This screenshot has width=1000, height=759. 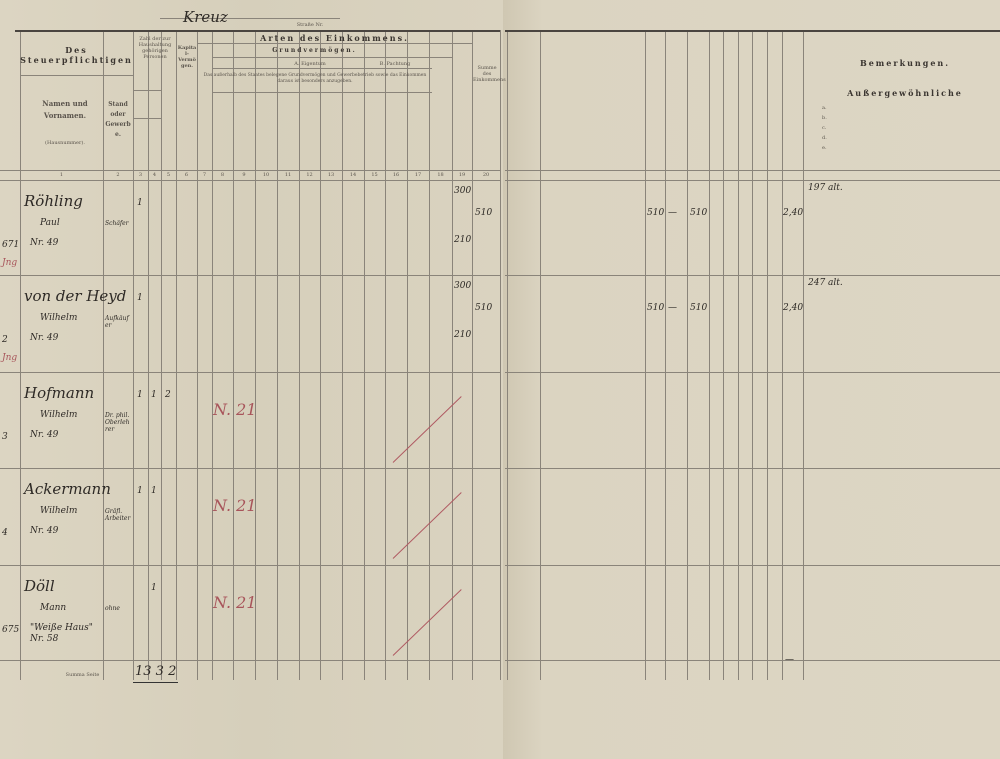 I want to click on column-number: 11, so click(x=288, y=175).